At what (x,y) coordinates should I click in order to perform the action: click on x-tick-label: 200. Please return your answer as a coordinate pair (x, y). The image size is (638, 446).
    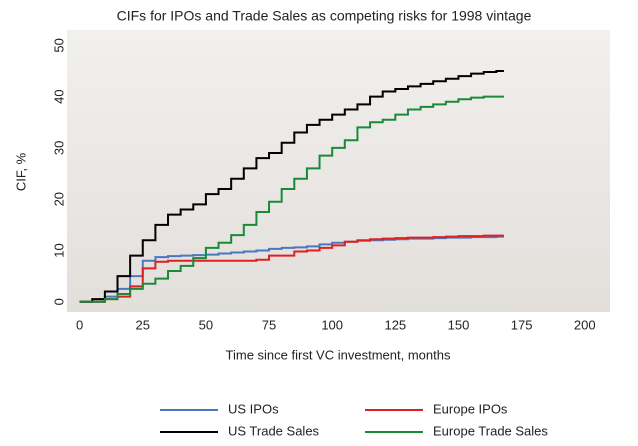
    Looking at the image, I should click on (585, 324).